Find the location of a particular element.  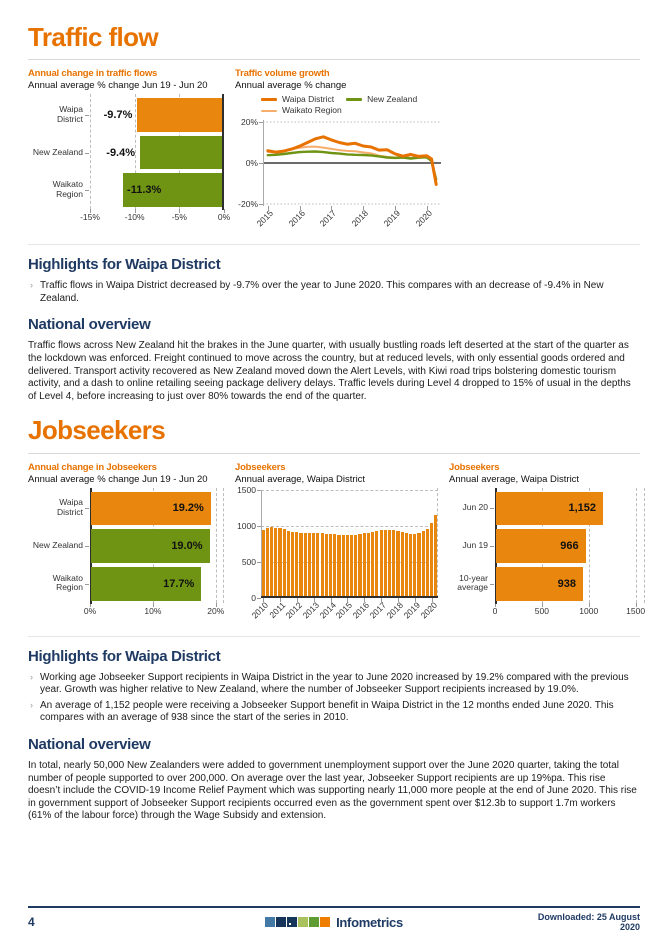

bar-value-label: 938 is located at coordinates (566, 583).